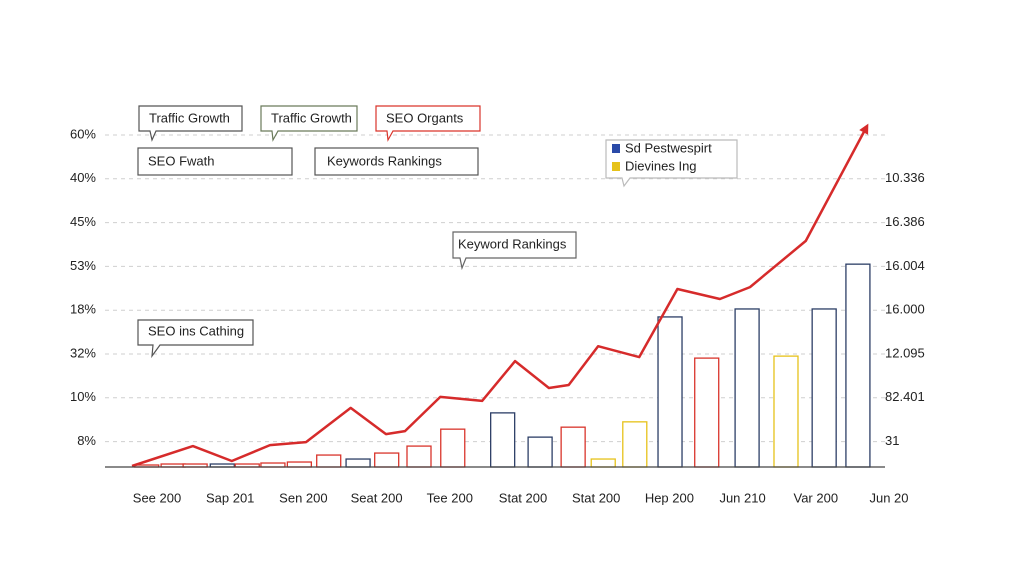 The width and height of the screenshot is (1024, 576). I want to click on legend-label: Sd Pestwespirt, so click(668, 147).